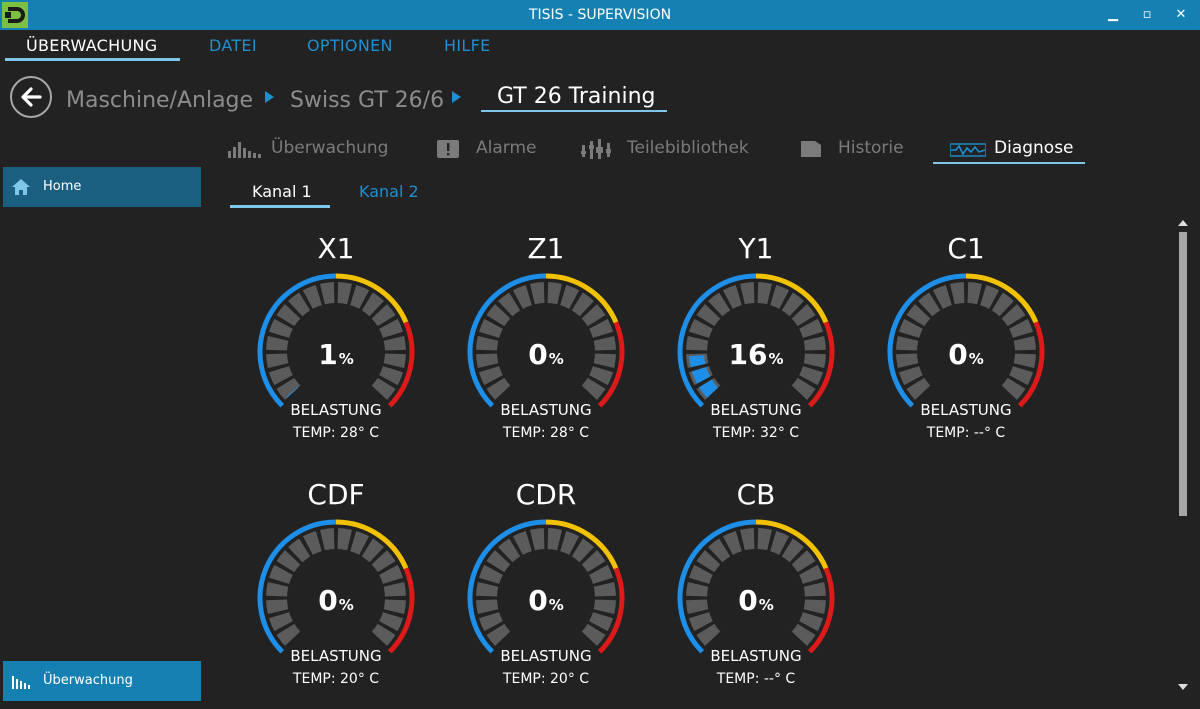 The height and width of the screenshot is (709, 1200). Describe the element at coordinates (546, 433) in the screenshot. I see `gauge-temperature: TEMP: 28° C` at that location.